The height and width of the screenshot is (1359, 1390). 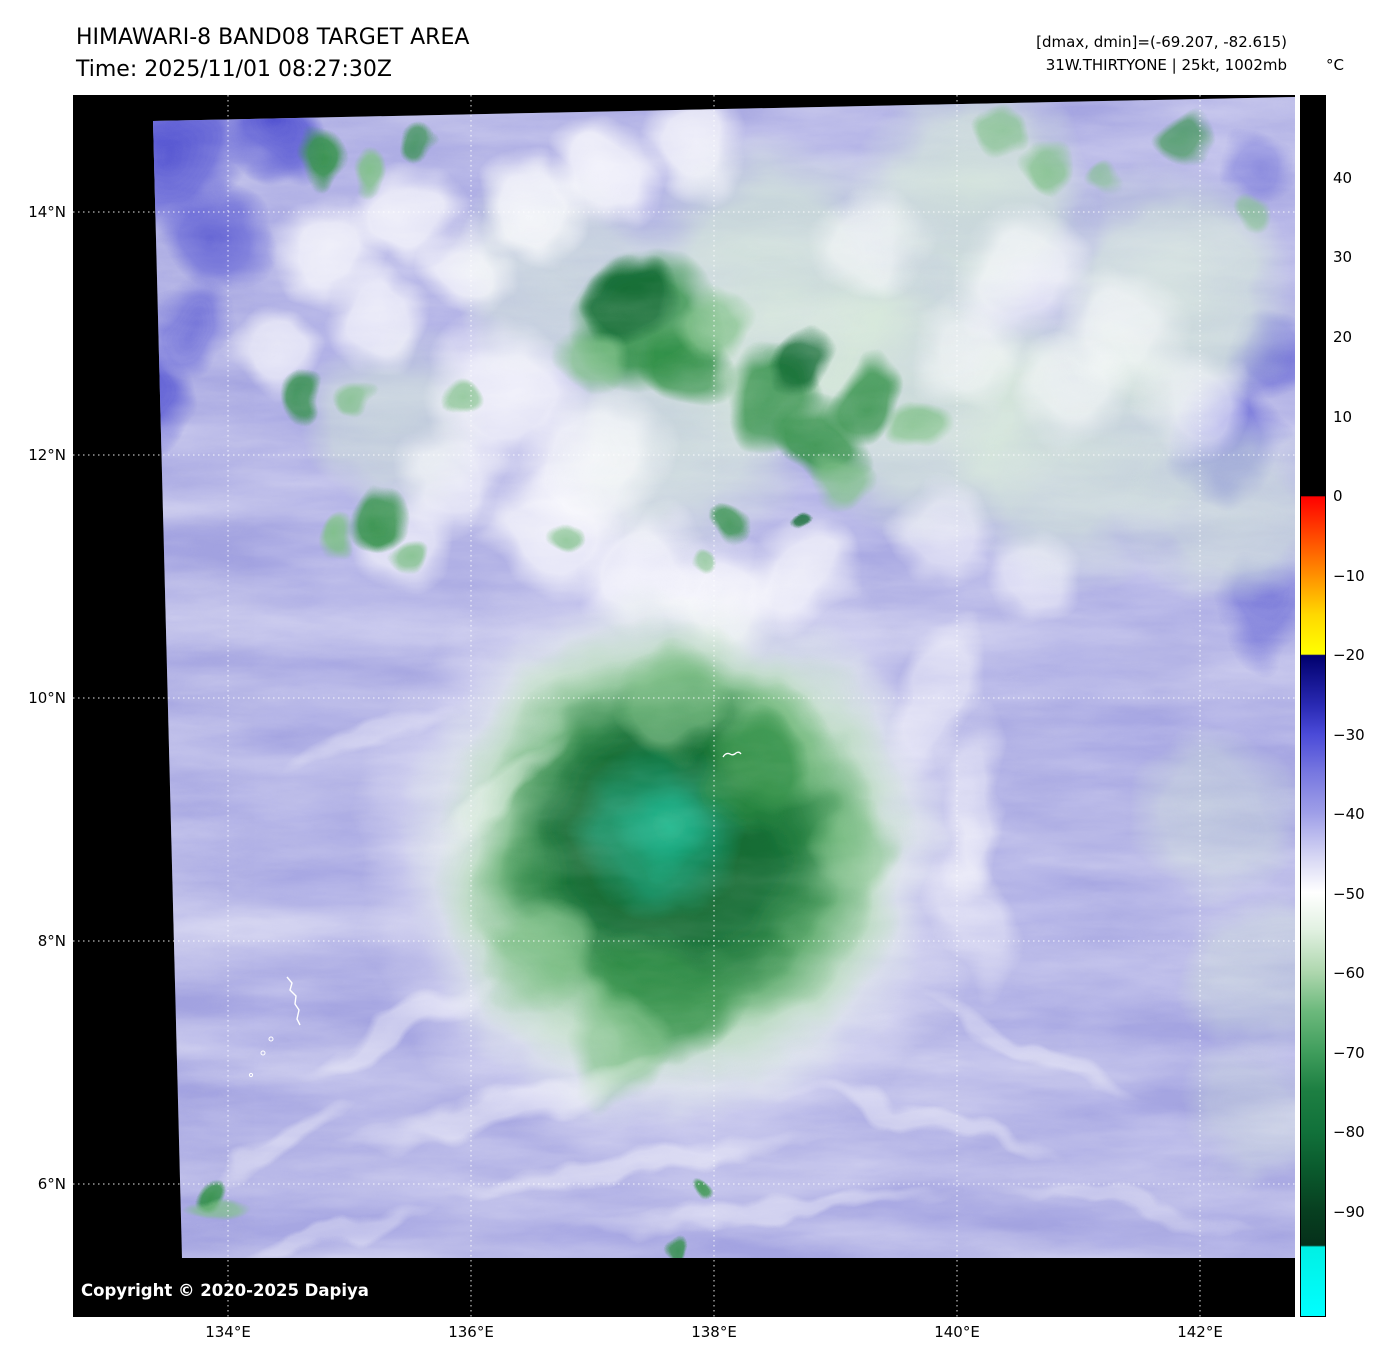 I want to click on colorbar-unit-label: °C, so click(x=1335, y=65).